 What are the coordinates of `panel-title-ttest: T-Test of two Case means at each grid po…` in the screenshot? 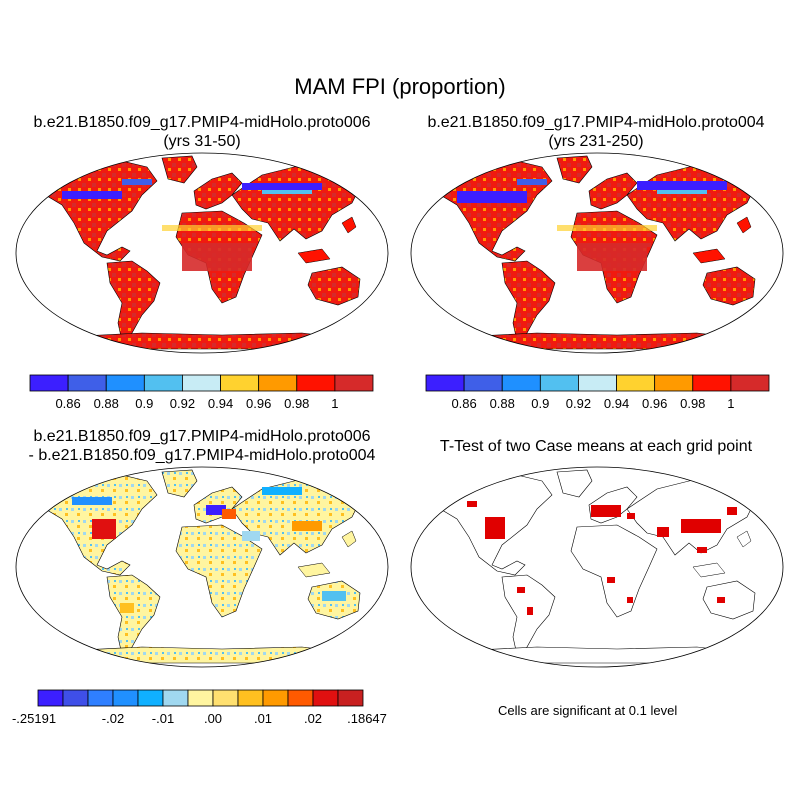 It's located at (596, 446).